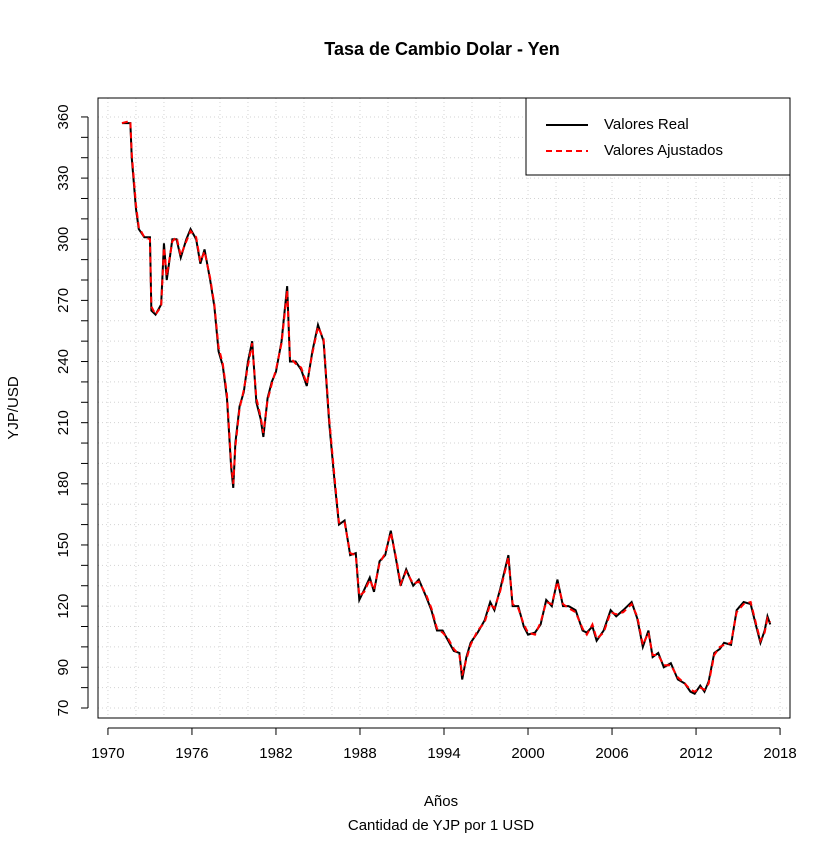  Describe the element at coordinates (63, 239) in the screenshot. I see `y-tick-label: 300` at that location.